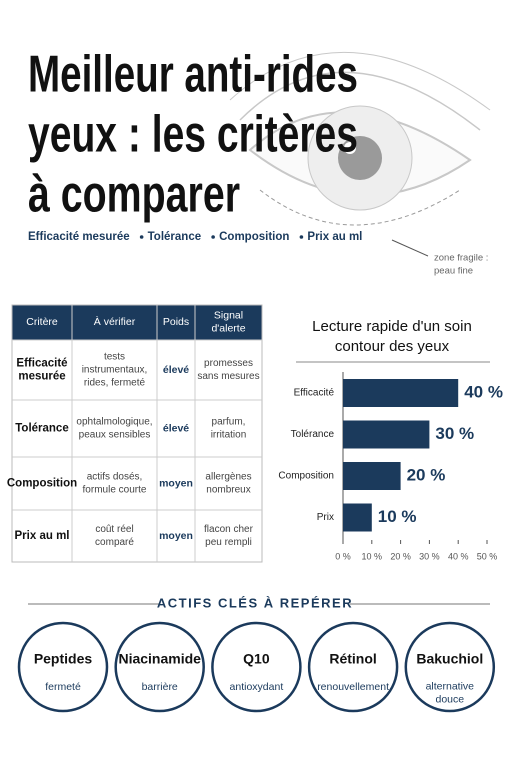  I want to click on active-name: Bakuchiol, so click(449, 659).